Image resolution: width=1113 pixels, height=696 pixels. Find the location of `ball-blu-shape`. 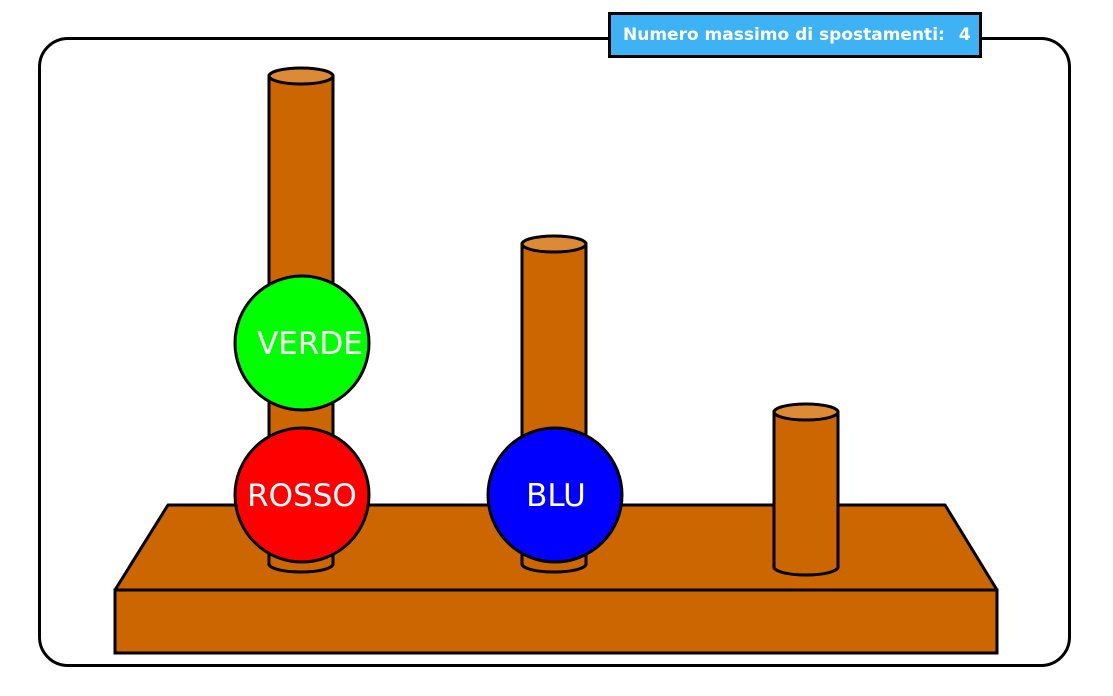

ball-blu-shape is located at coordinates (555, 495).